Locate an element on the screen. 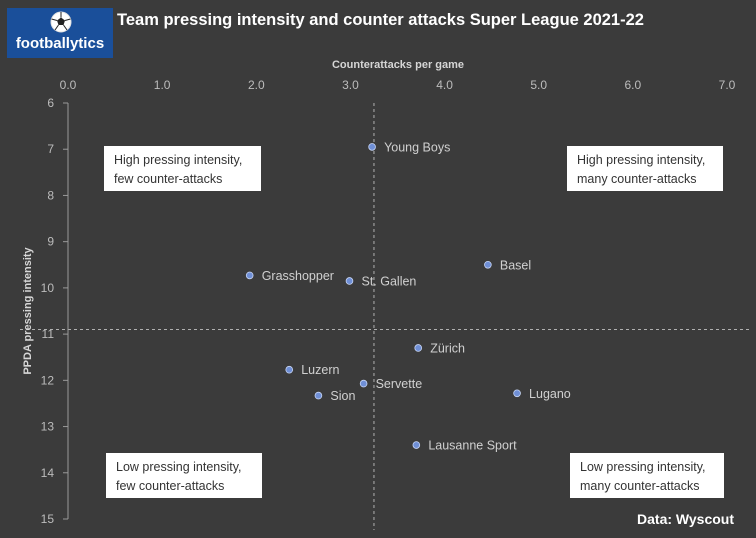 This screenshot has height=538, width=756. y-tick-label: 14 is located at coordinates (48, 473).